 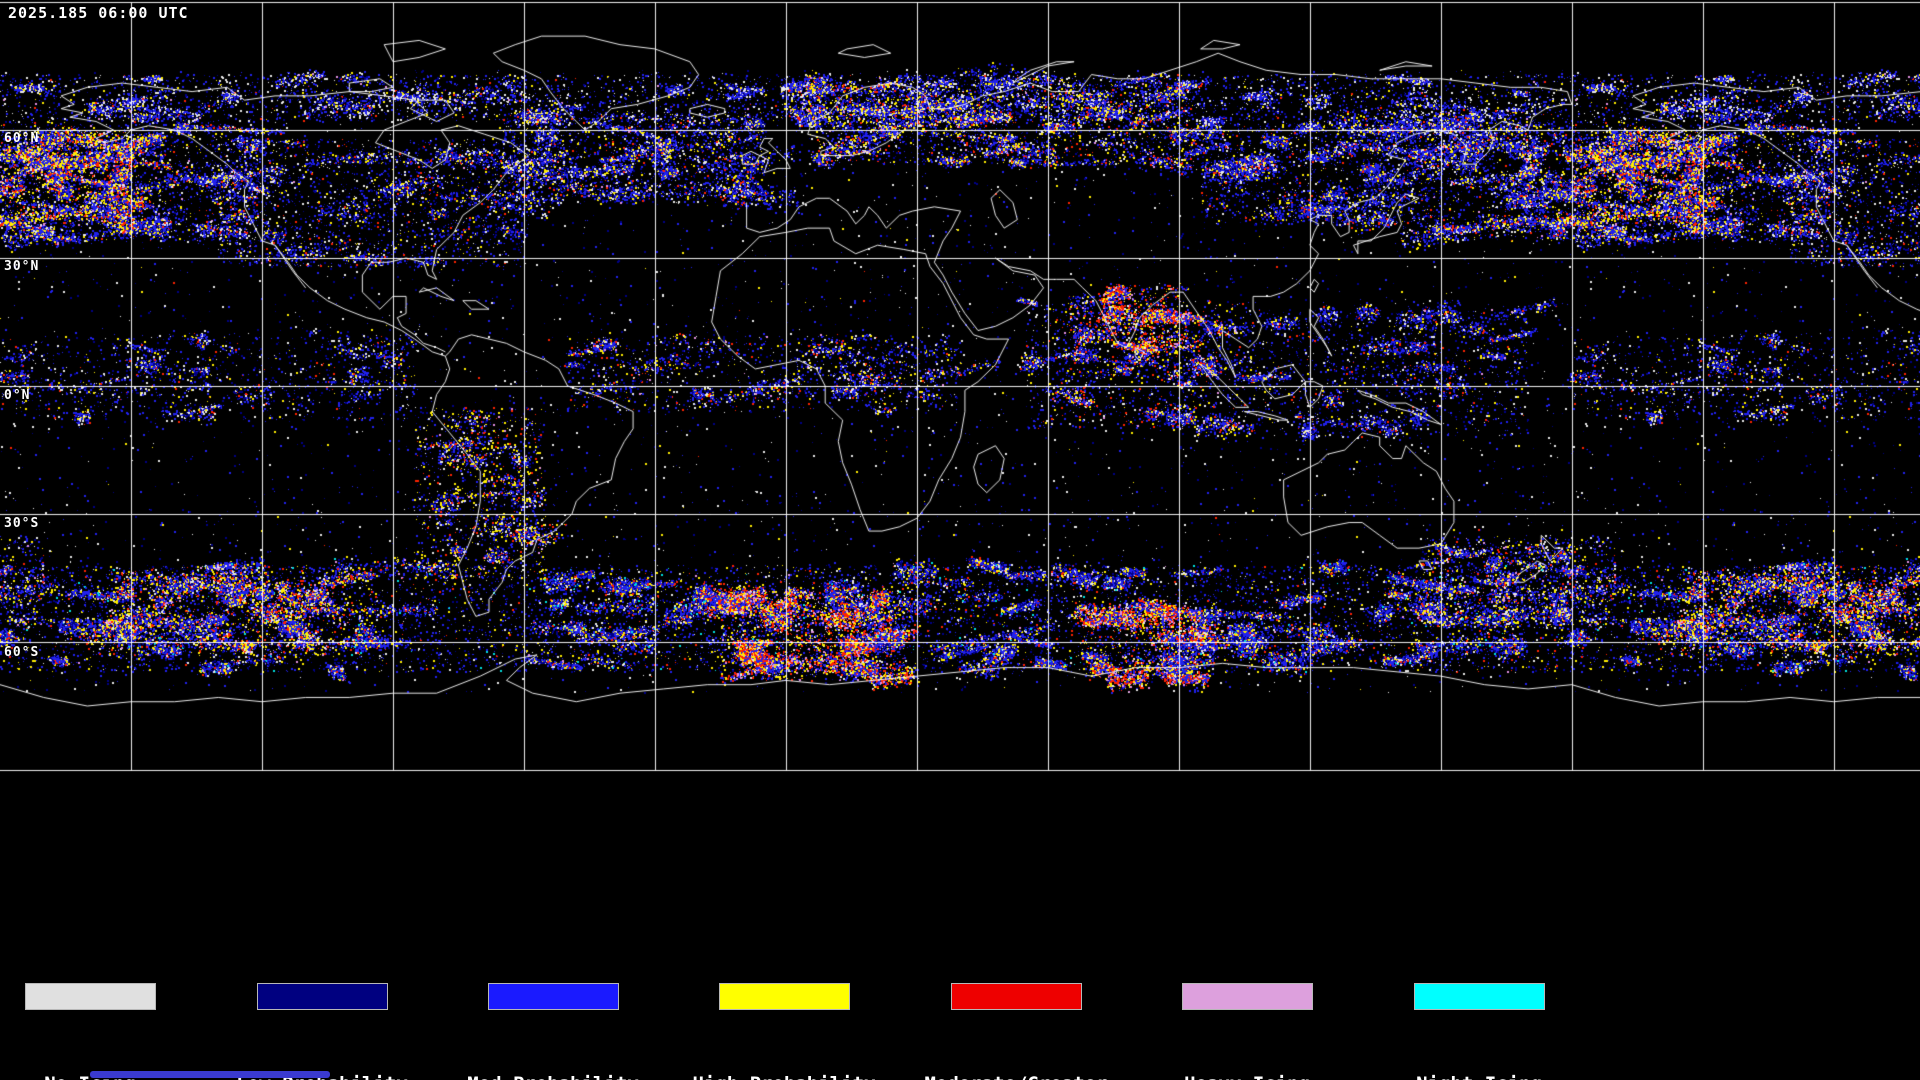 I want to click on legend-item-night-icing: Night Icing, so click(x=1479, y=1031).